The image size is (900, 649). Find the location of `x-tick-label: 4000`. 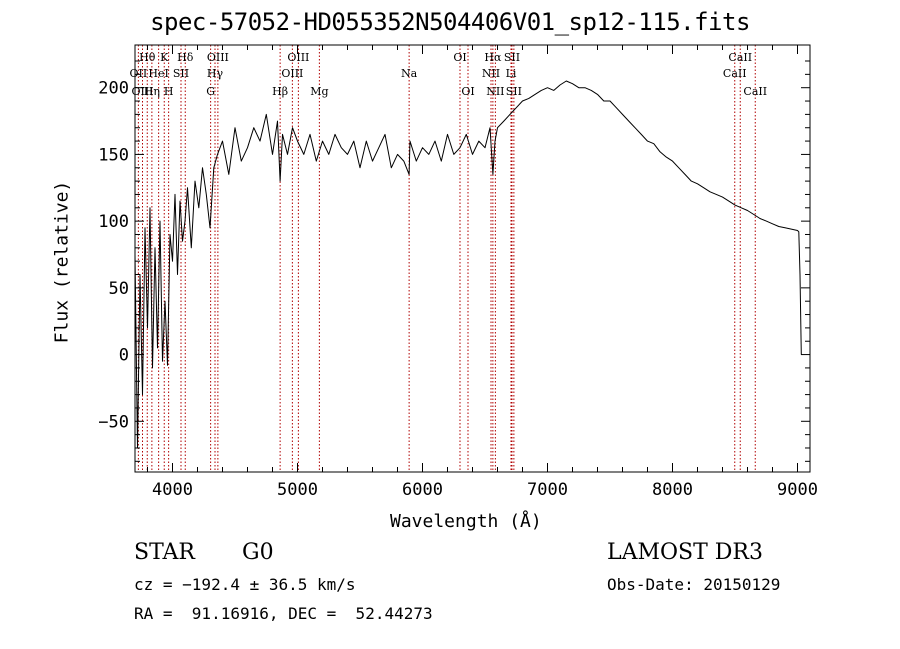

x-tick-label: 4000 is located at coordinates (172, 490).